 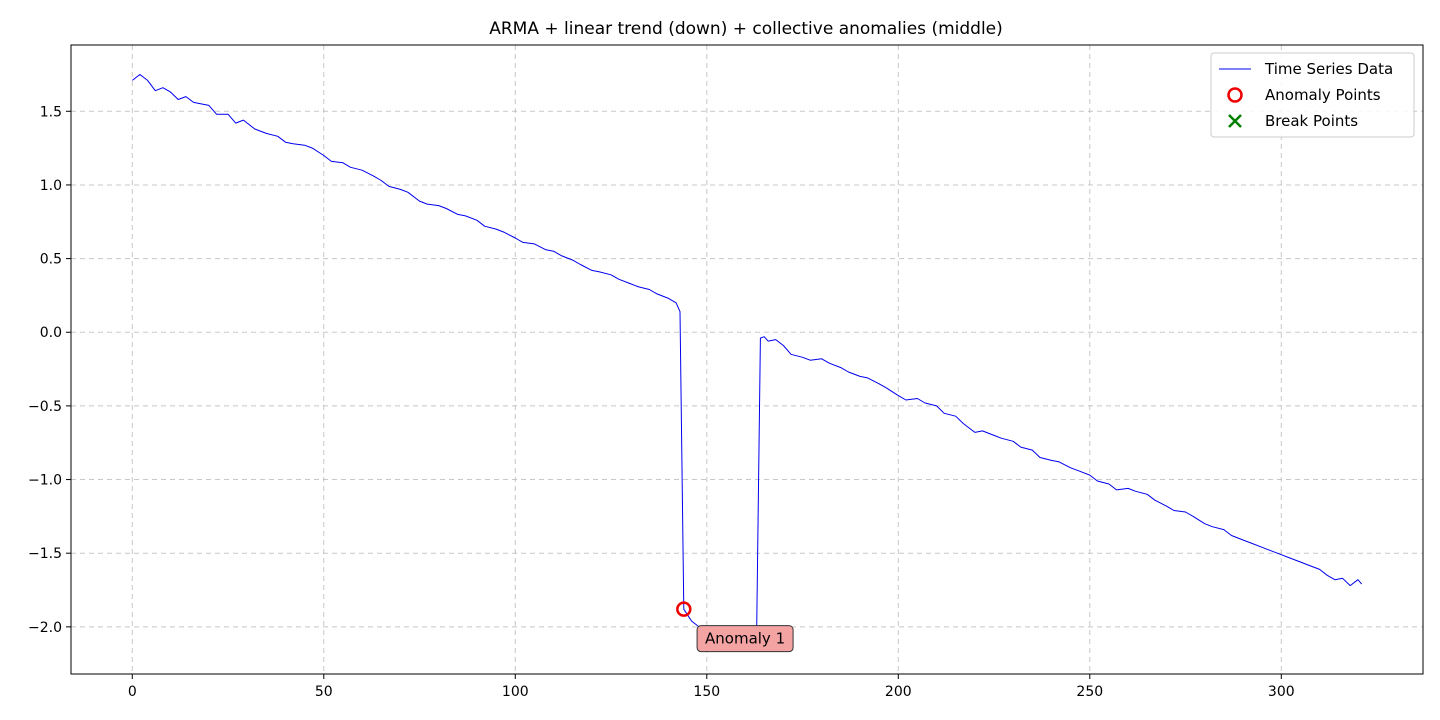 I want to click on anomaly-point, so click(x=684, y=609).